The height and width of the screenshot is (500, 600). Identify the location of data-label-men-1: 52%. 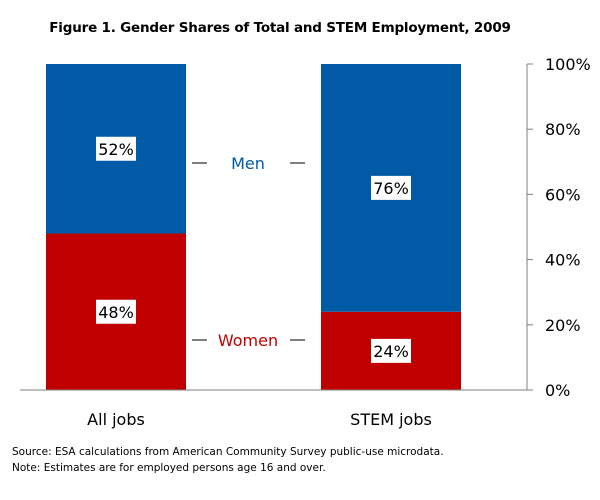
(116, 149).